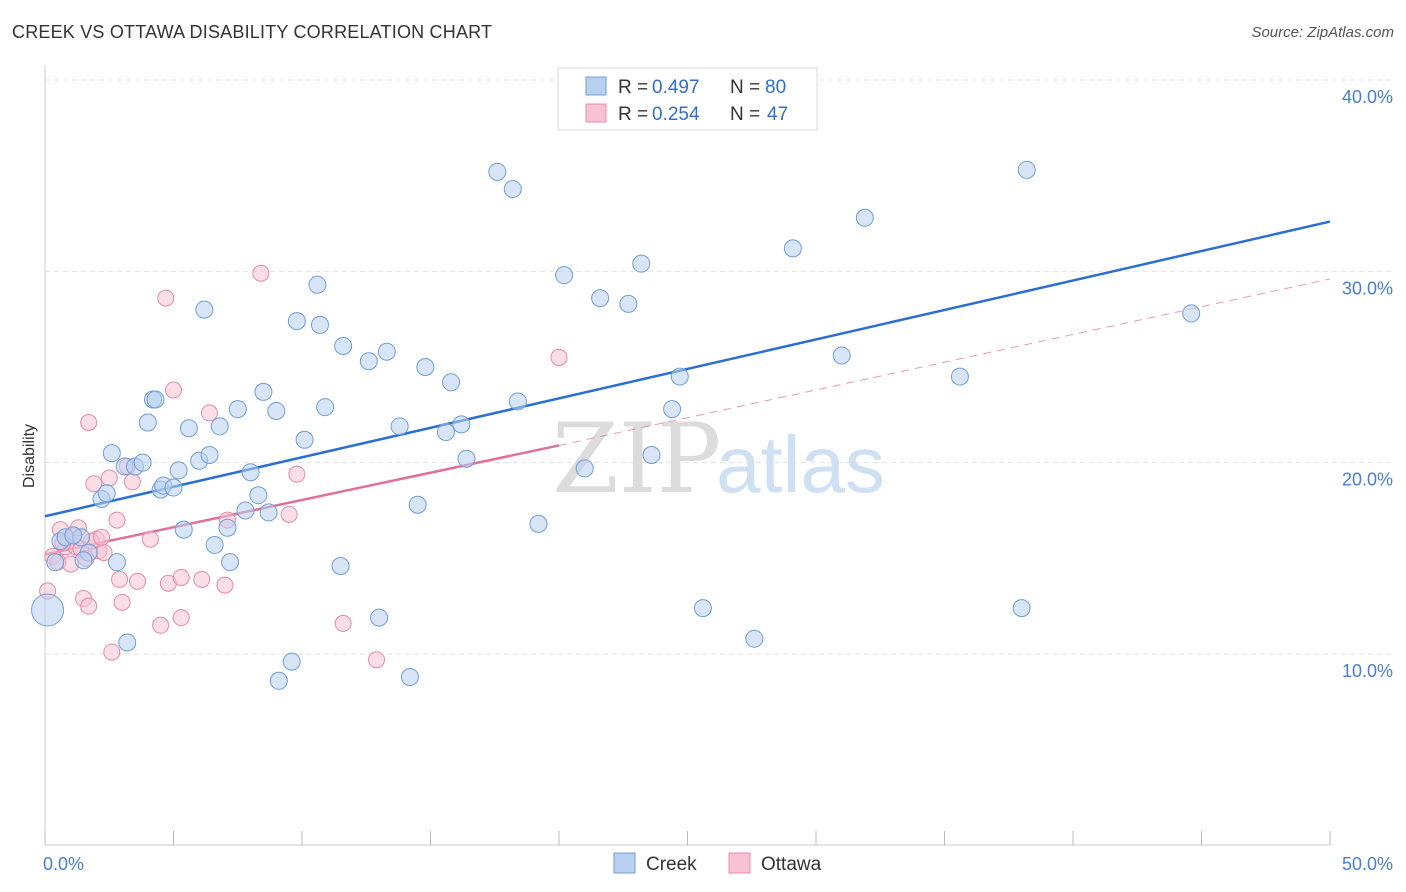  Describe the element at coordinates (1322, 32) in the screenshot. I see `source-label: Source: ZipAtlas.com` at that location.